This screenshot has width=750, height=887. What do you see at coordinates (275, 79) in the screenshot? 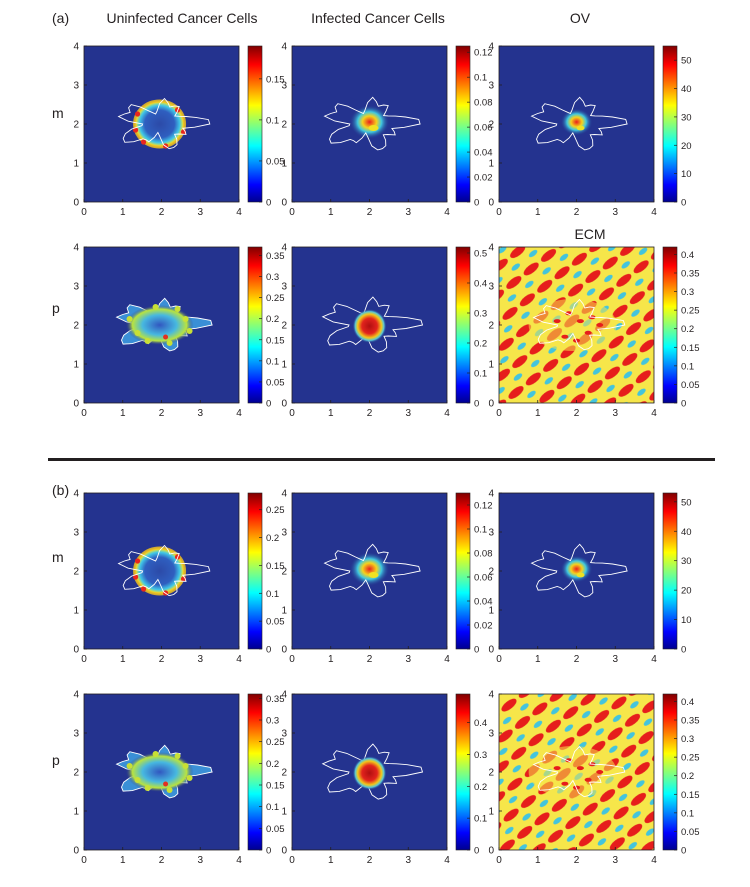
I see `colorbar-tick-label: 0.15` at bounding box center [275, 79].